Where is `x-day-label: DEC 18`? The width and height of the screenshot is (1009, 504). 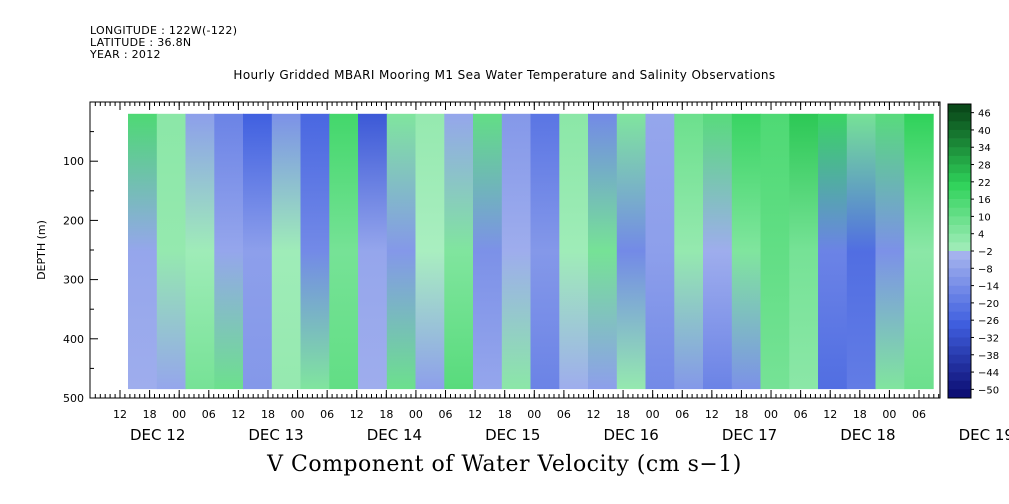
x-day-label: DEC 18 is located at coordinates (867, 435).